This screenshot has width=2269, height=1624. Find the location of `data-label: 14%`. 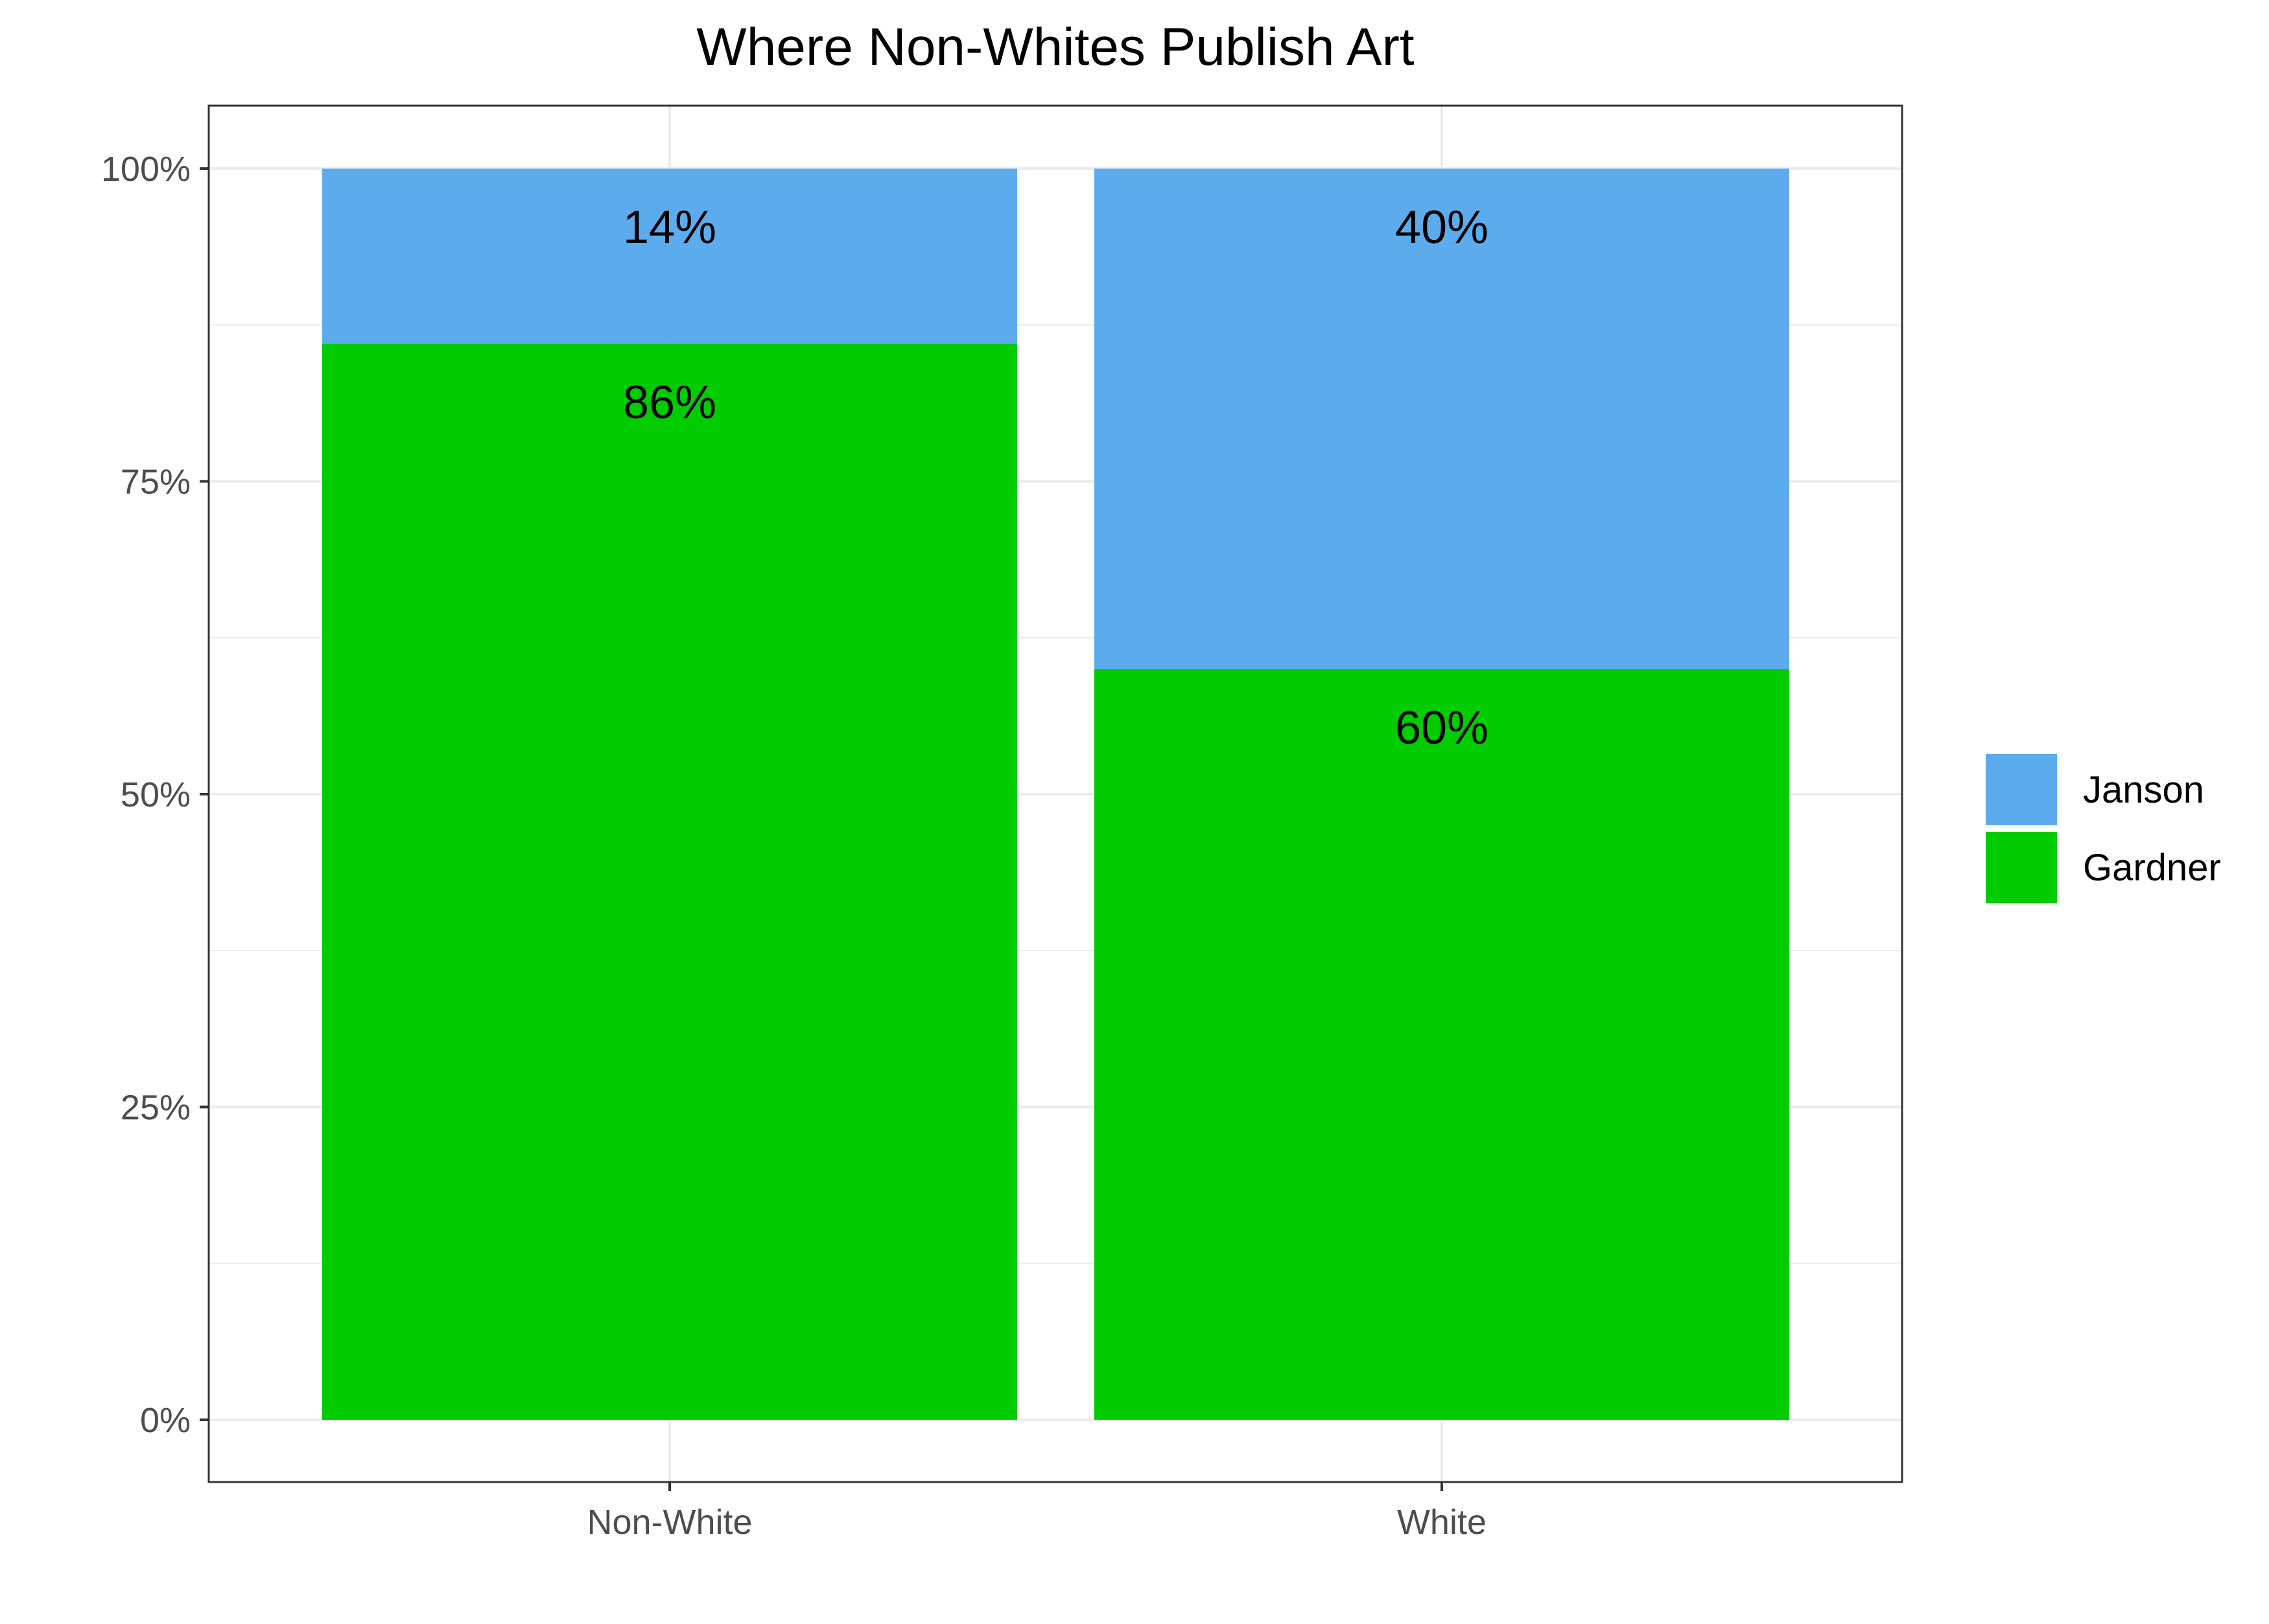

data-label: 14% is located at coordinates (669, 228).